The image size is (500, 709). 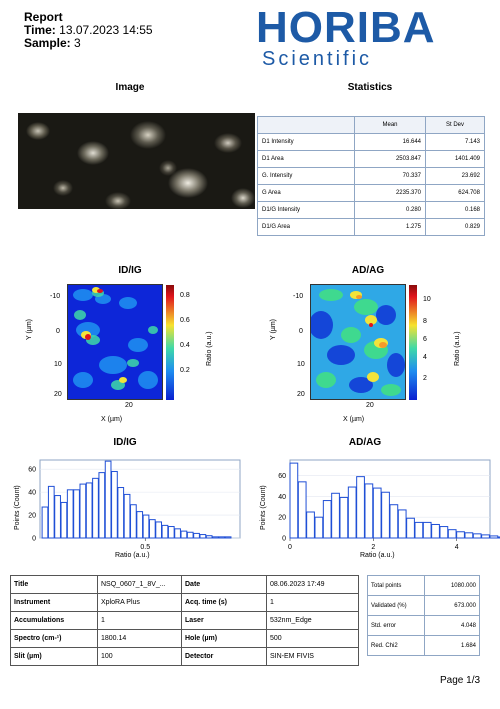 I want to click on table-row: Validated (%) 673.000, so click(x=423, y=605).